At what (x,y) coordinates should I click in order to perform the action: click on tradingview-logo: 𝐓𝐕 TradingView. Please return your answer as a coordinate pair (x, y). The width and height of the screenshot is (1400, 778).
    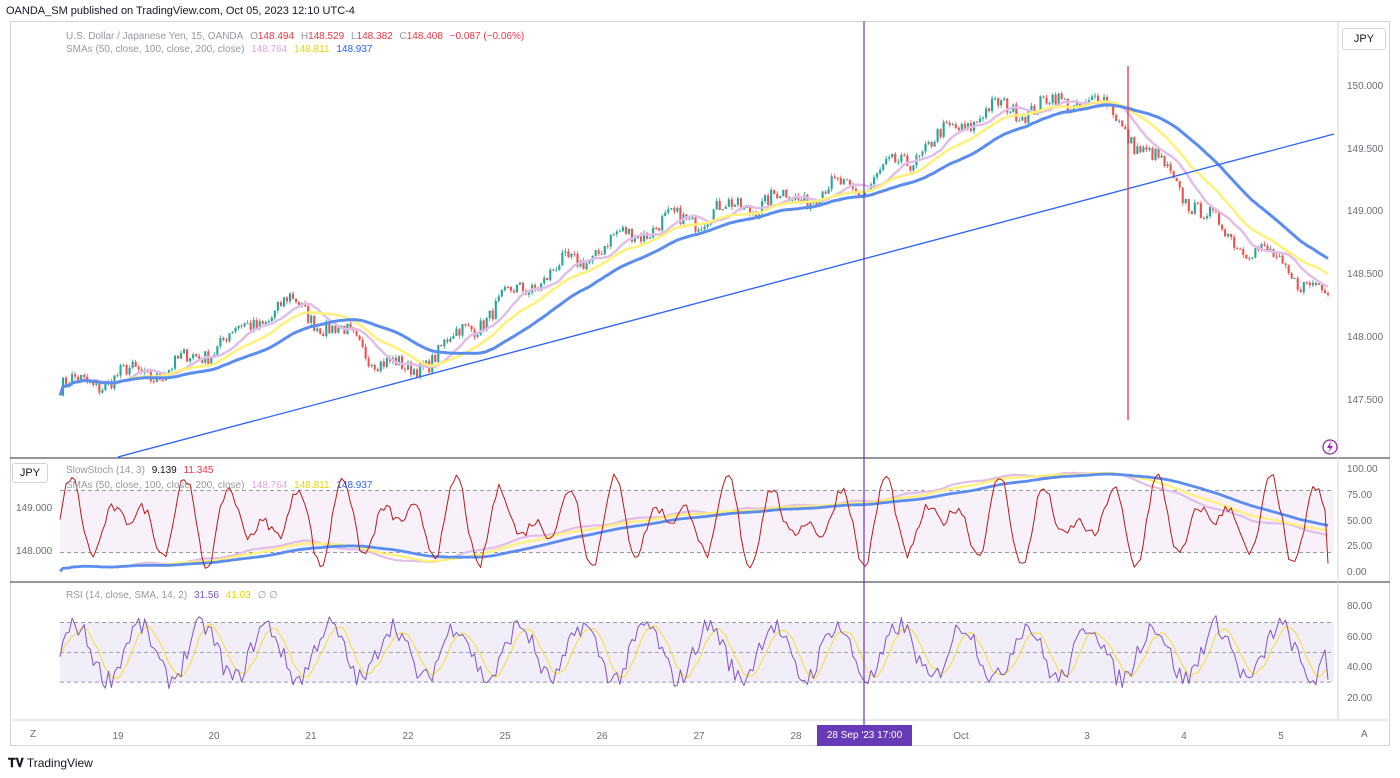
    Looking at the image, I should click on (50, 763).